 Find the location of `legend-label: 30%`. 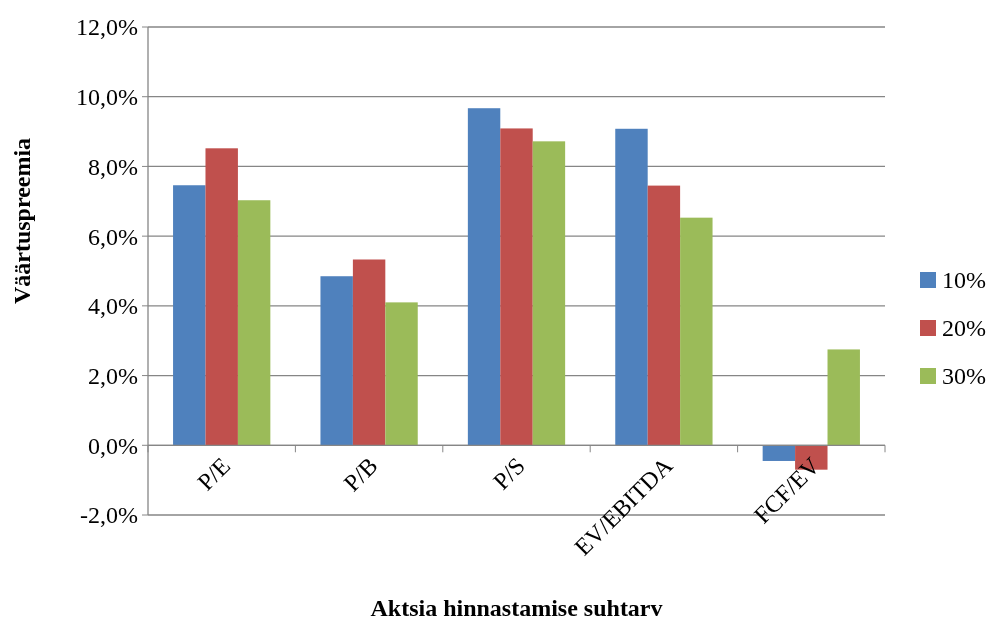

legend-label: 30% is located at coordinates (964, 376).